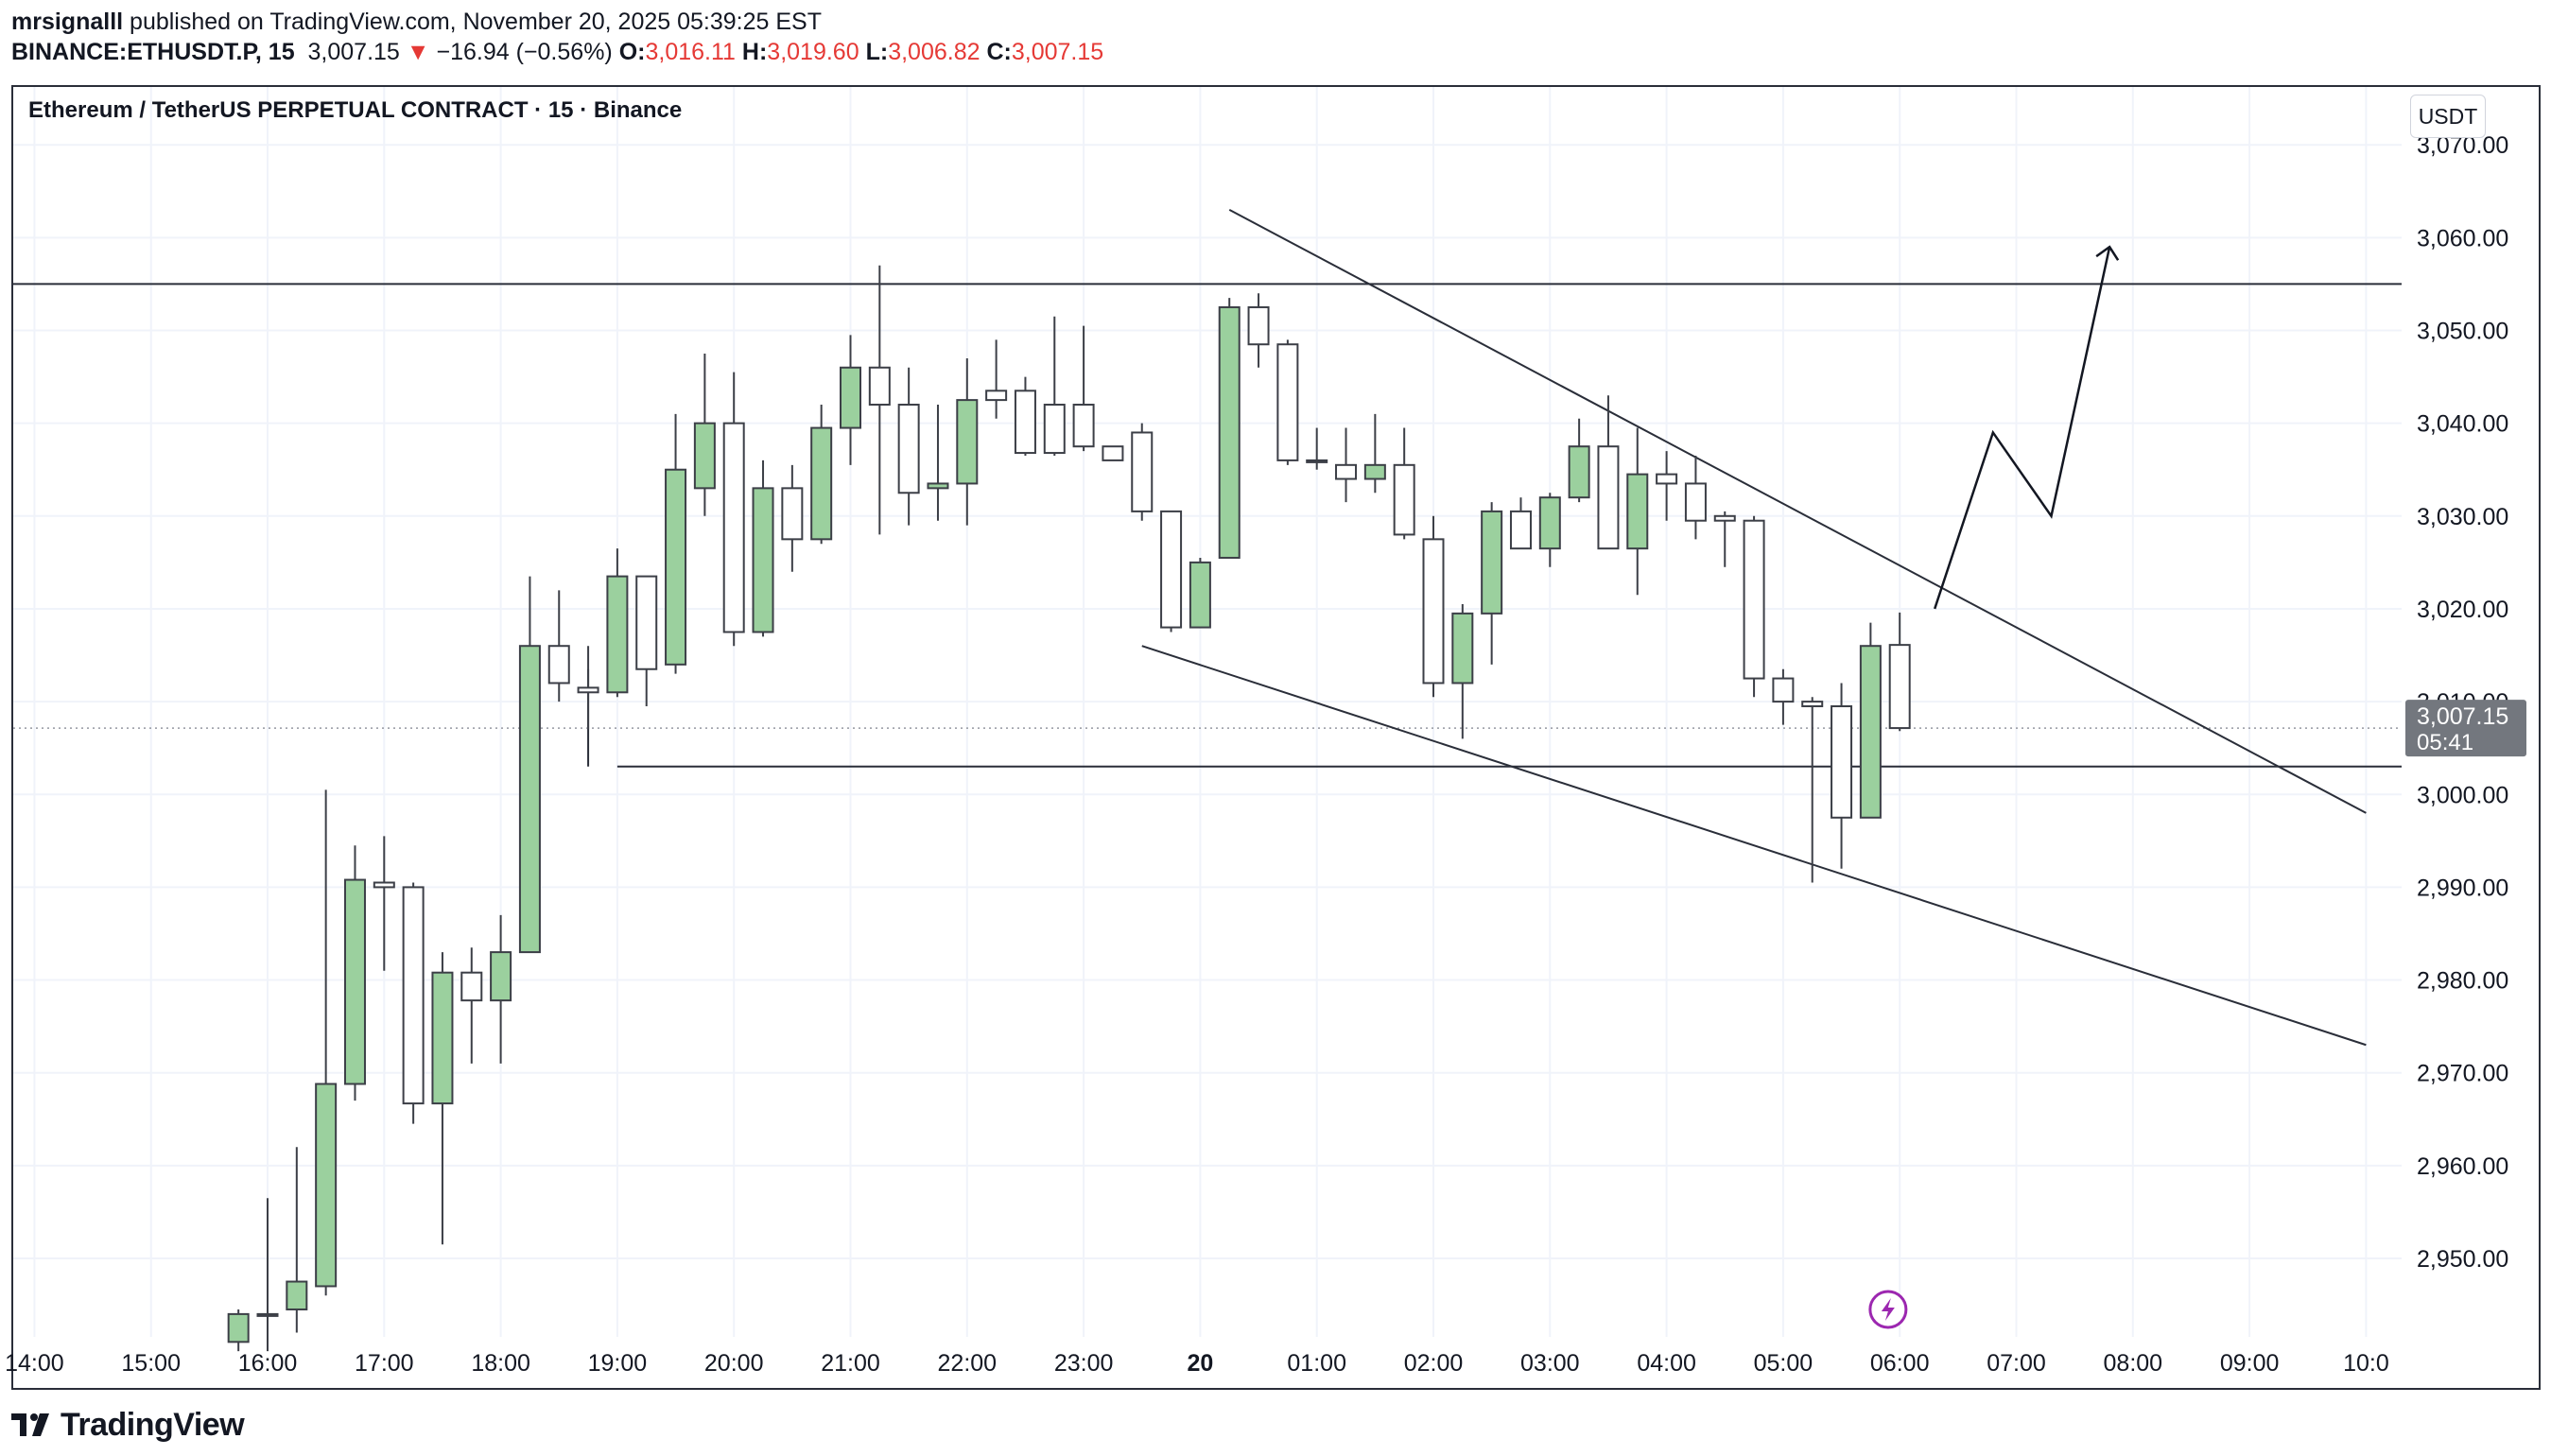  Describe the element at coordinates (2366, 1363) in the screenshot. I see `x-tick-label: 10:0` at that location.